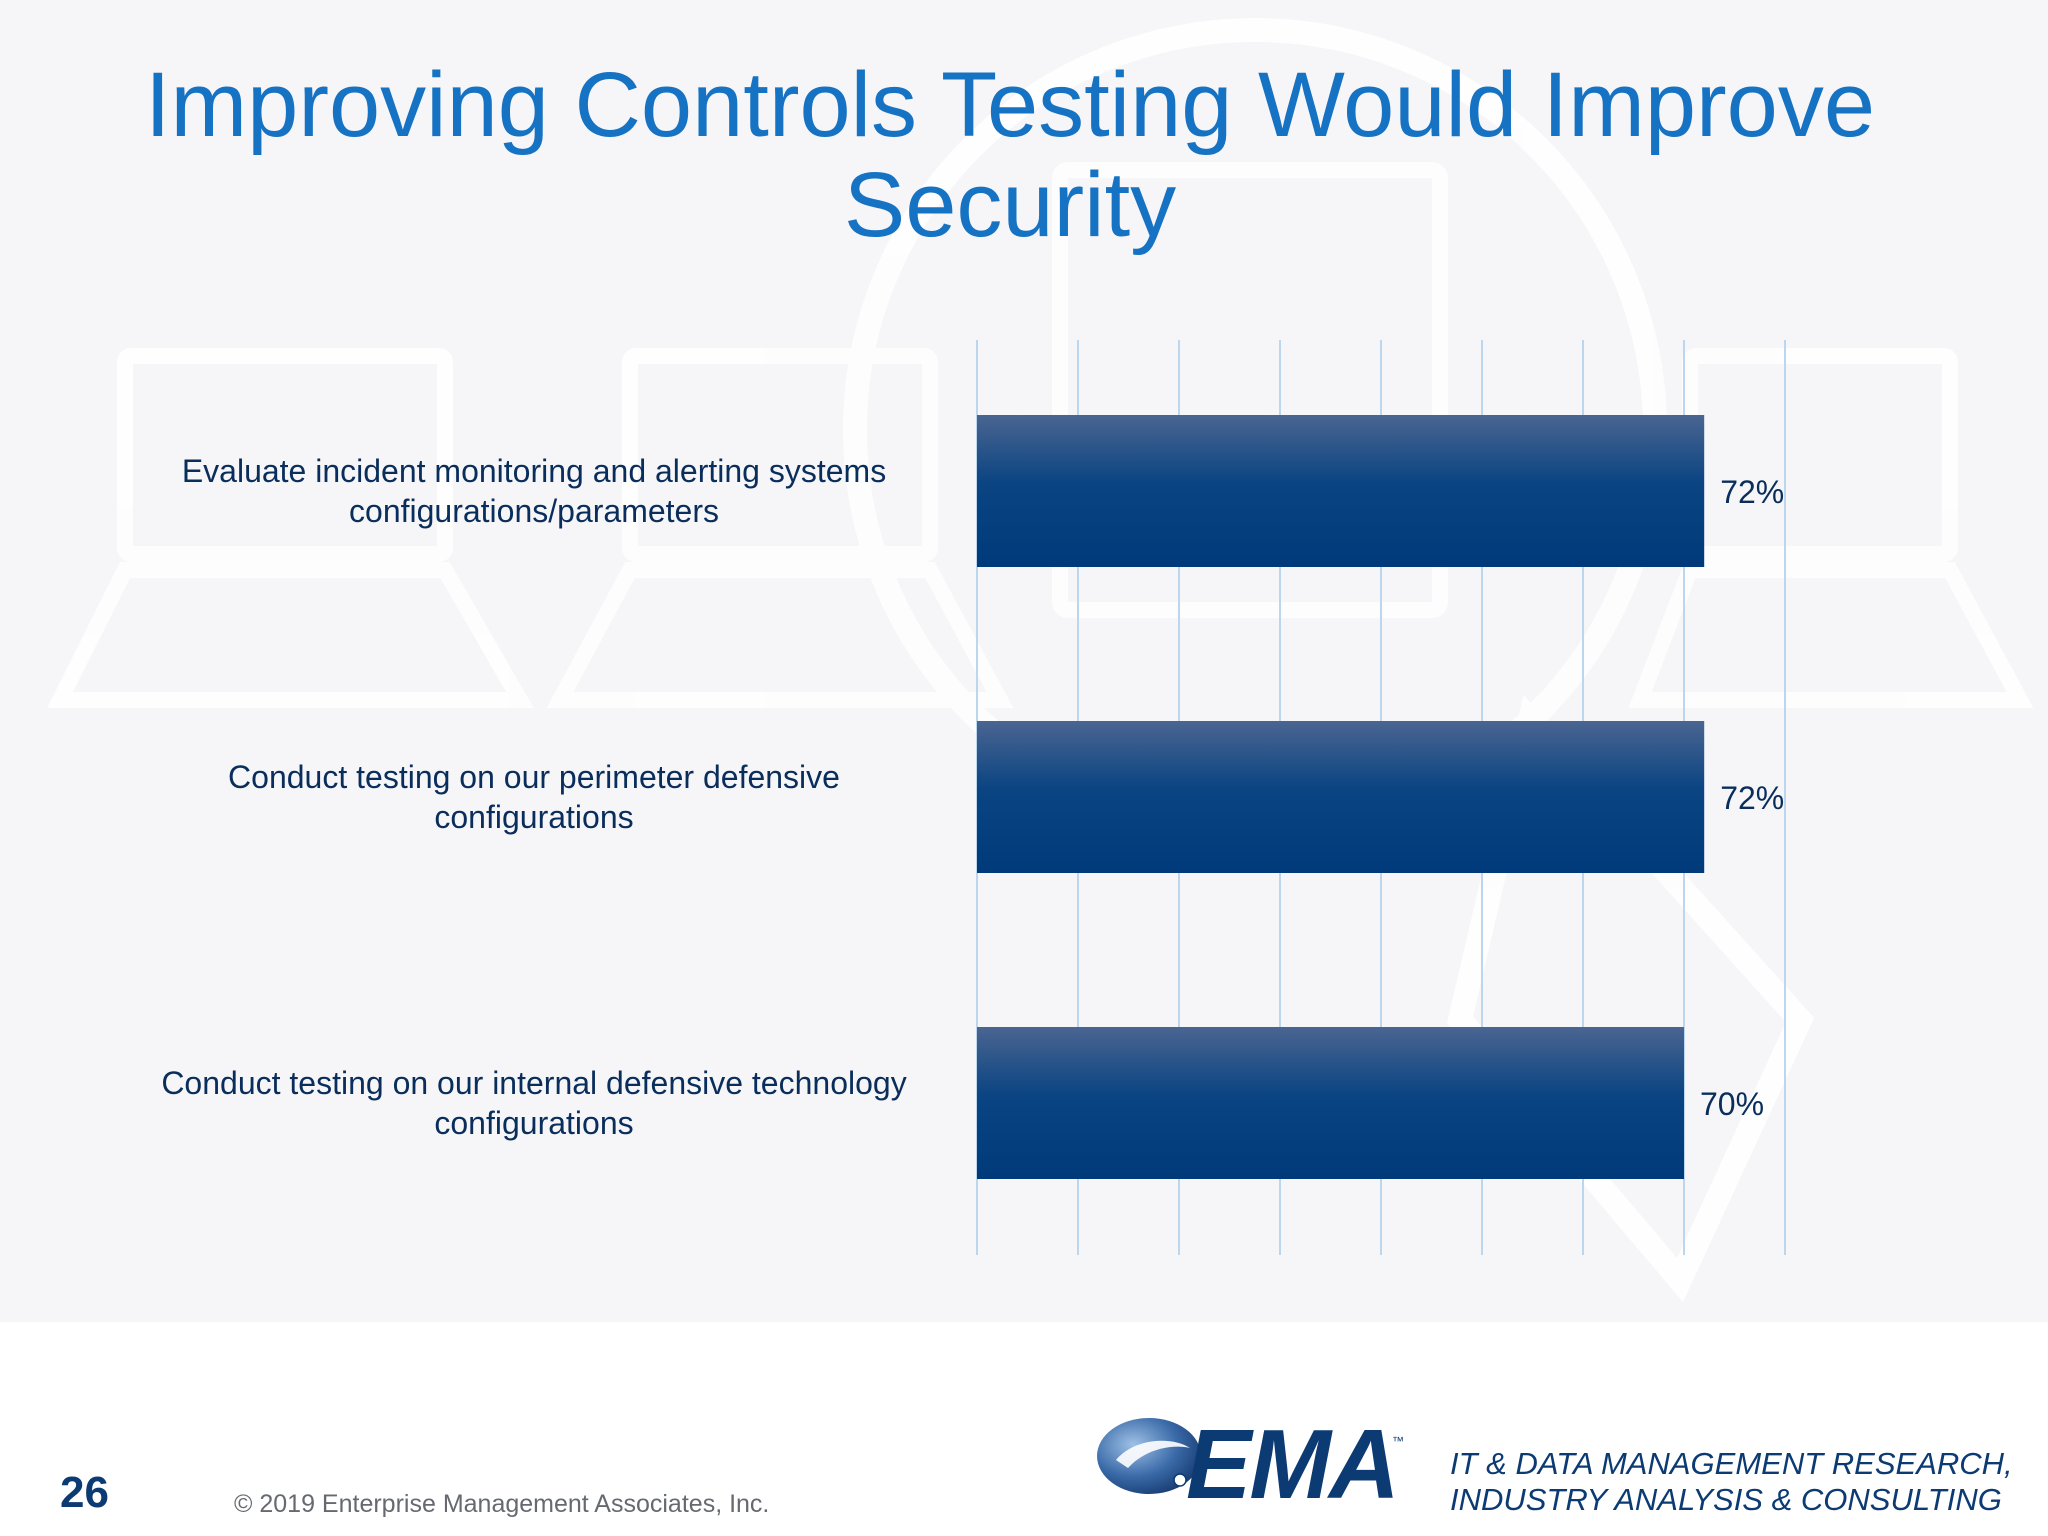  Describe the element at coordinates (780, 635) in the screenshot. I see `laptop-base-middle` at that location.